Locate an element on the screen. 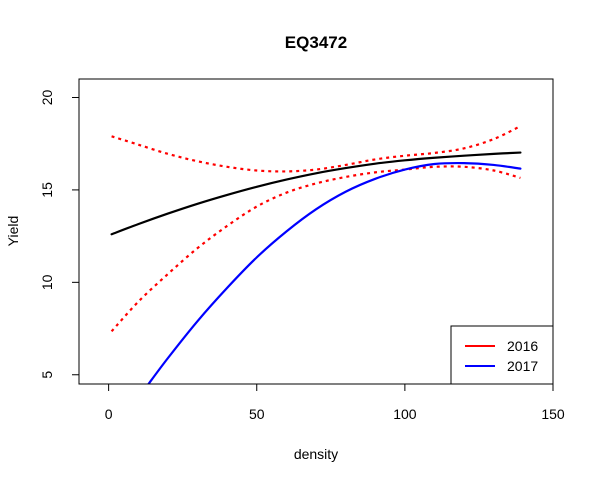  legend-box is located at coordinates (502, 355).